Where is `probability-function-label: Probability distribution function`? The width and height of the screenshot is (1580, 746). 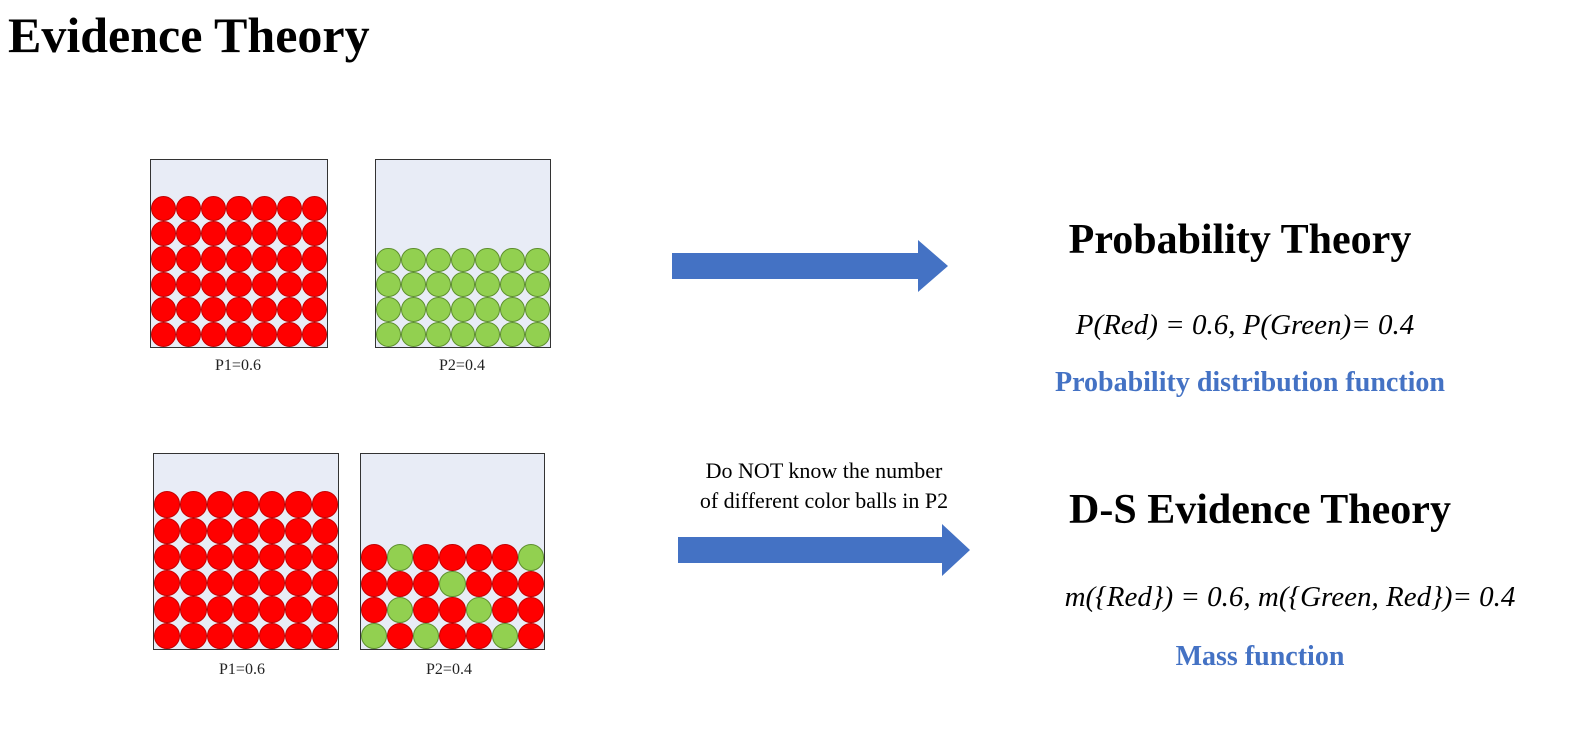 probability-function-label: Probability distribution function is located at coordinates (1249, 382).